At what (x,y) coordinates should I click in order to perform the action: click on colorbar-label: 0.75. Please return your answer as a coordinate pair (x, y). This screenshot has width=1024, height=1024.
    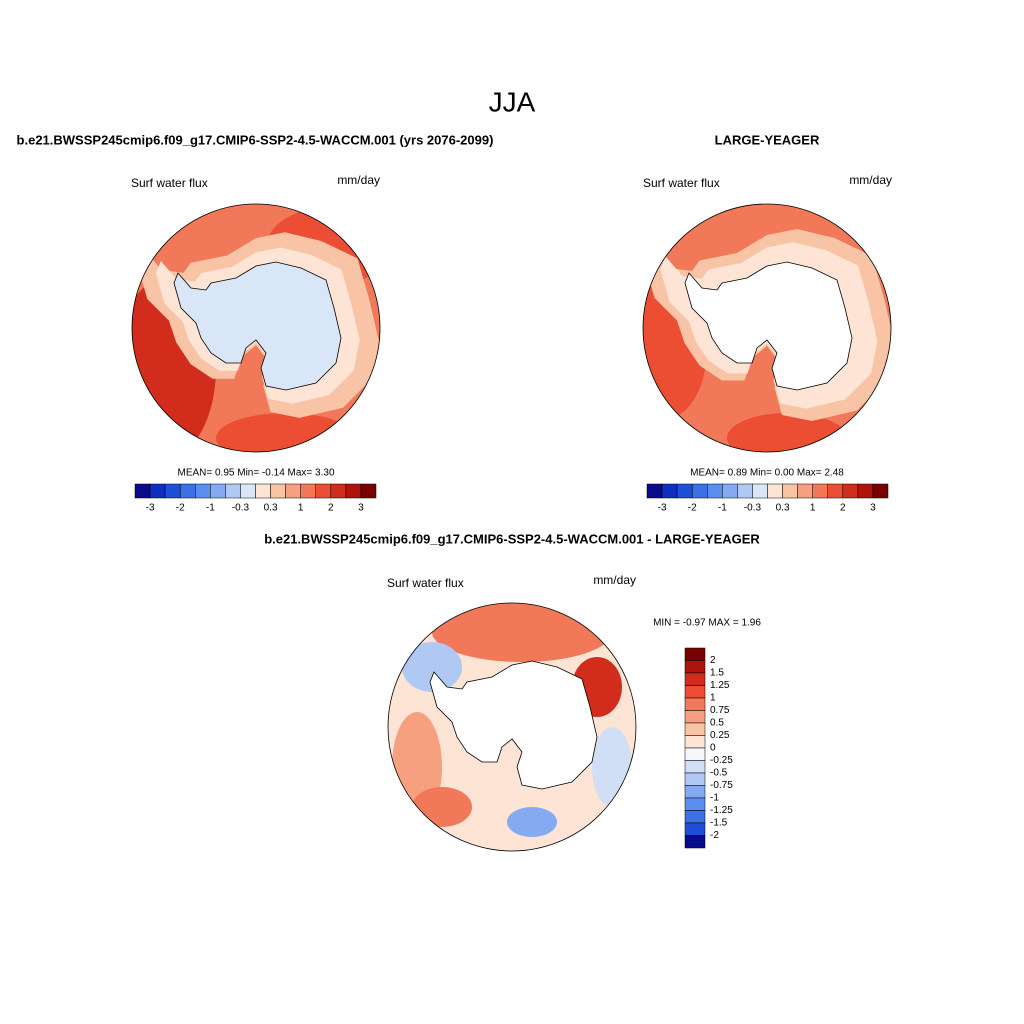
    Looking at the image, I should click on (720, 710).